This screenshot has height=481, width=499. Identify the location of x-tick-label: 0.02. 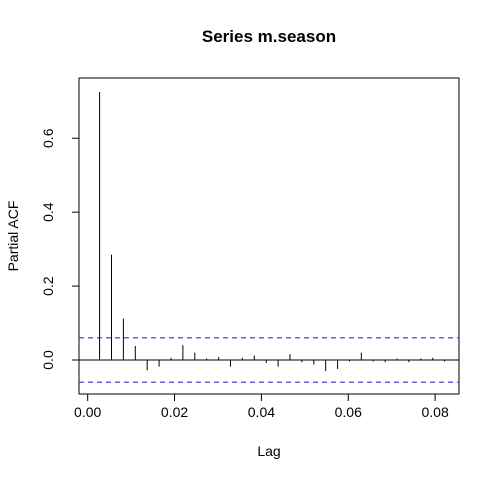
(174, 412).